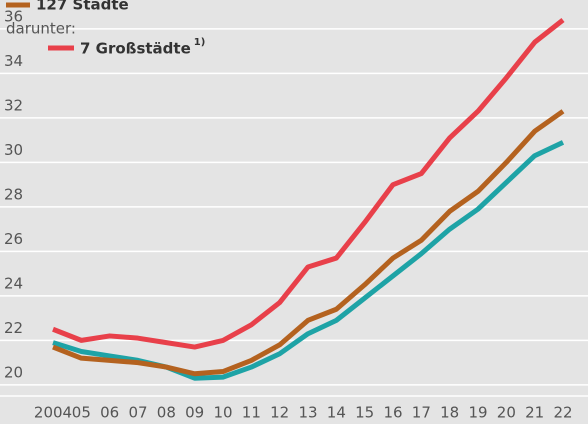  Describe the element at coordinates (109, 413) in the screenshot. I see `x-tick-label: 06` at that location.